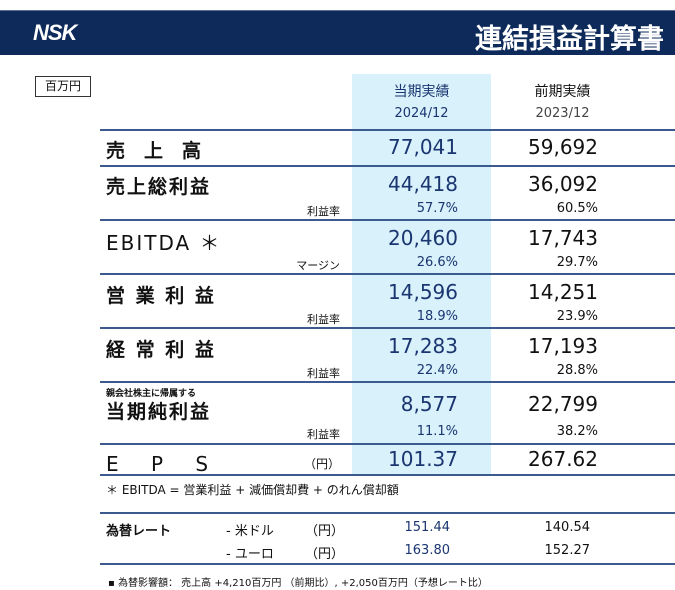 This screenshot has height=590, width=675. What do you see at coordinates (154, 151) in the screenshot?
I see `row-label-sales: 売 上 高` at bounding box center [154, 151].